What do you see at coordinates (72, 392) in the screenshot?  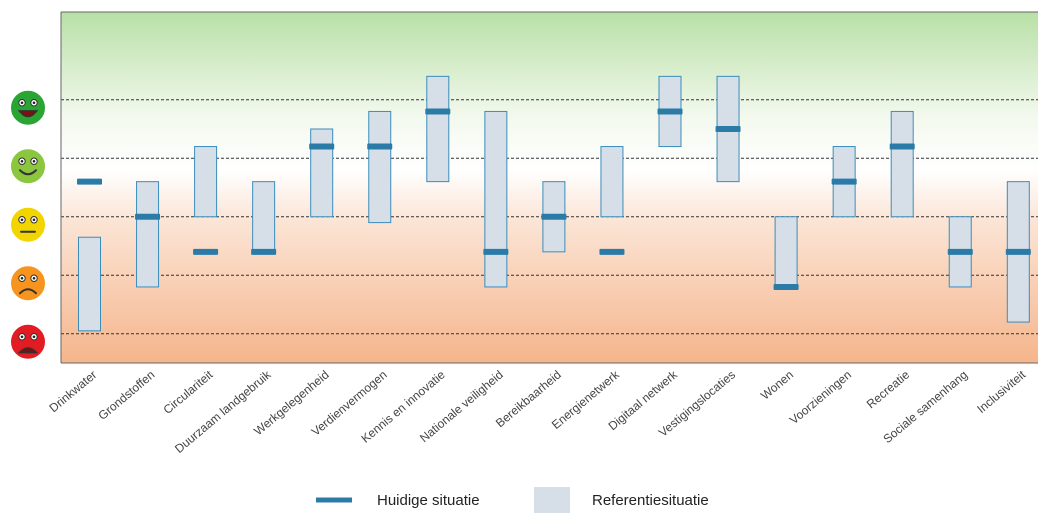 I see `x-tick-label: Drinkwater` at bounding box center [72, 392].